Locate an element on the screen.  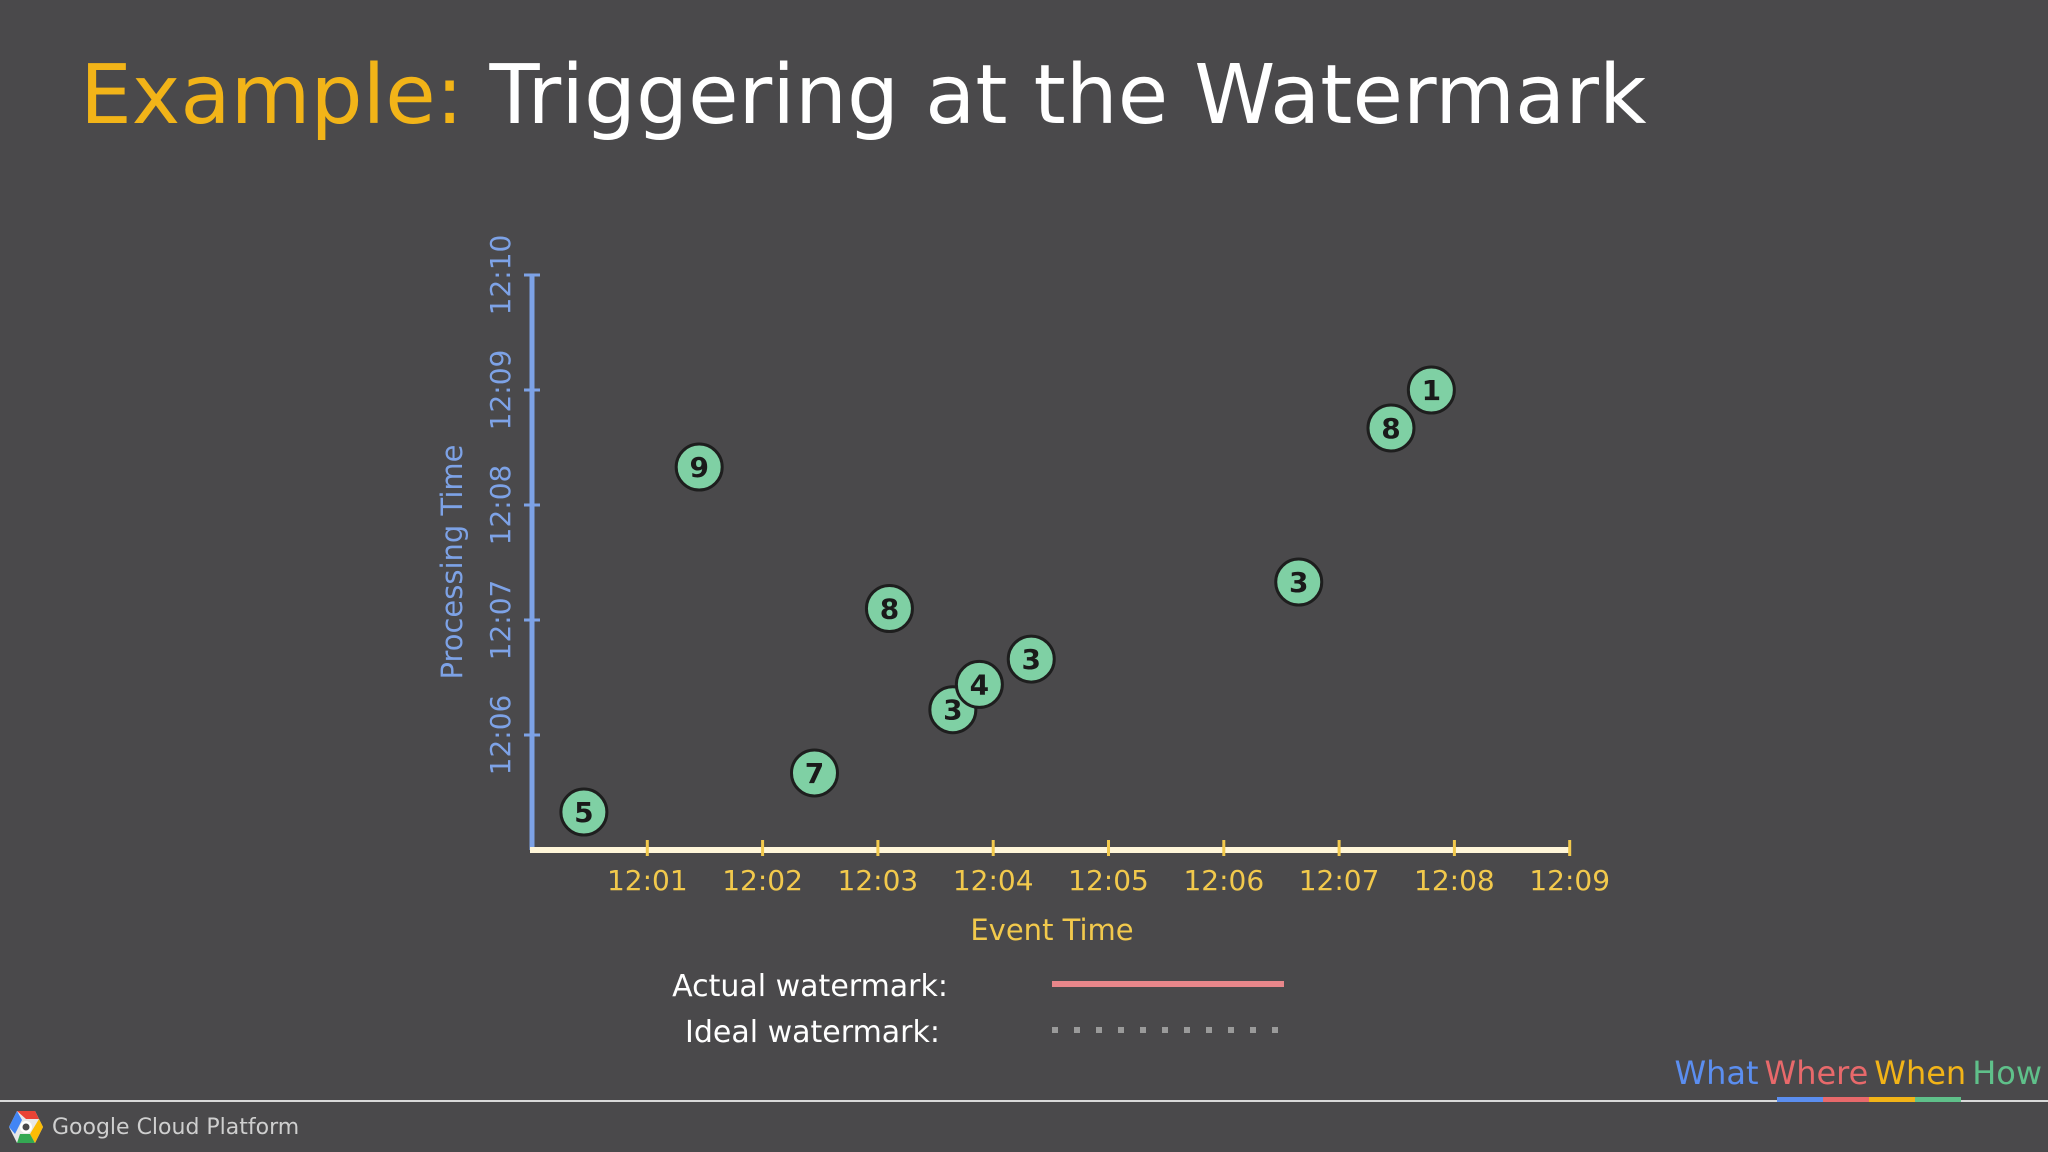
data-point-label: 5 is located at coordinates (583, 812).